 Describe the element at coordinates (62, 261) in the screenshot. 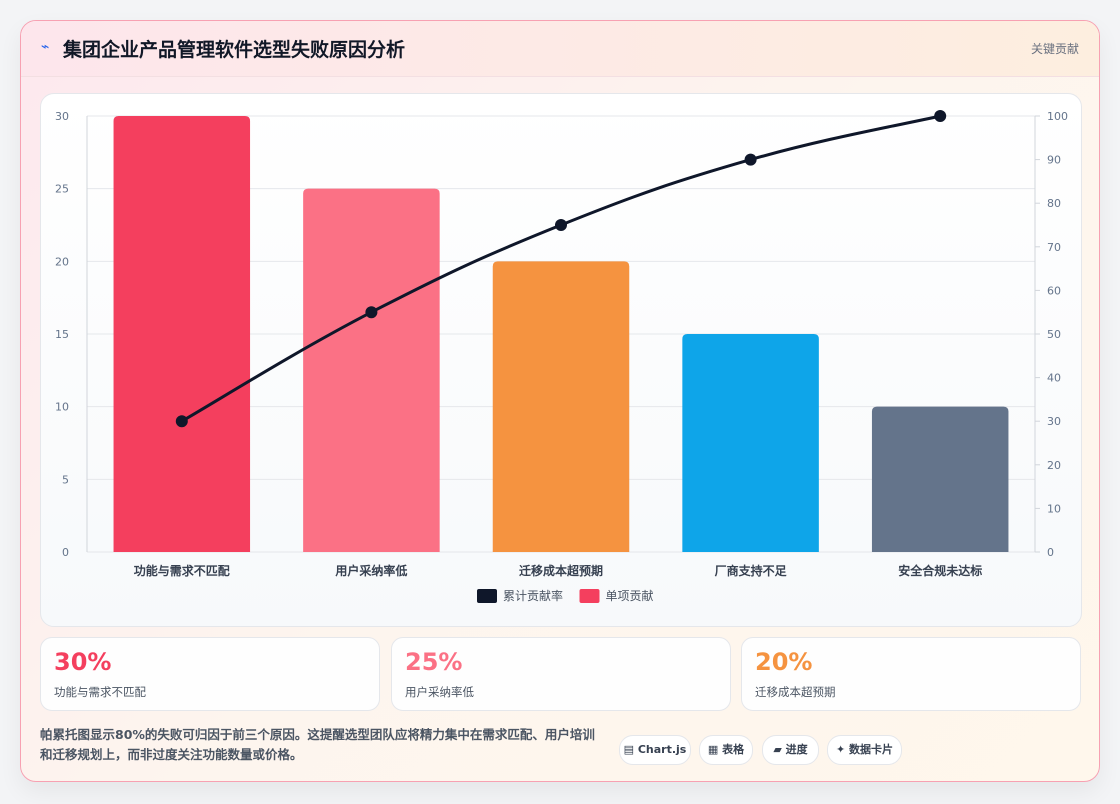

I see `y-left-tick-label: 20` at that location.